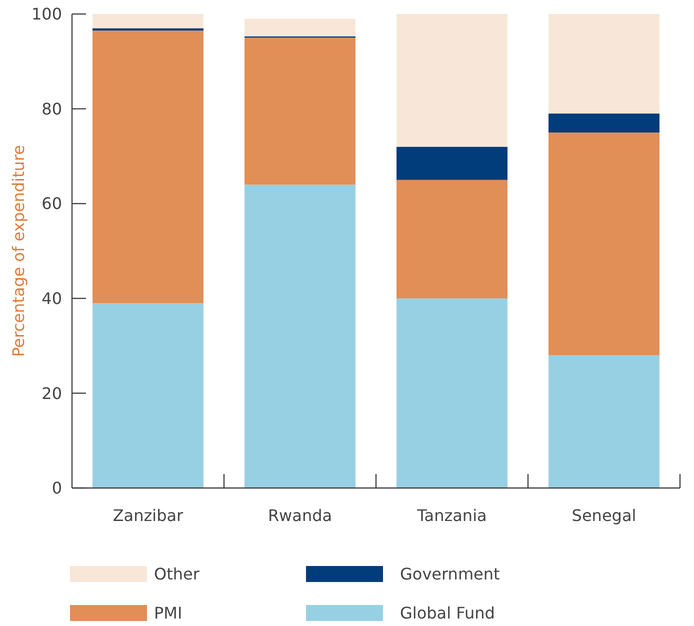  Describe the element at coordinates (52, 108) in the screenshot. I see `y-tick-label: 80` at that location.